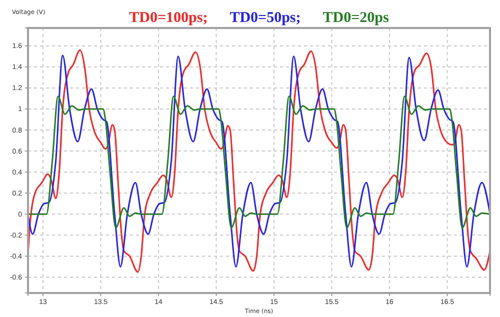  I want to click on text: TD0=20ps, so click(355, 18).